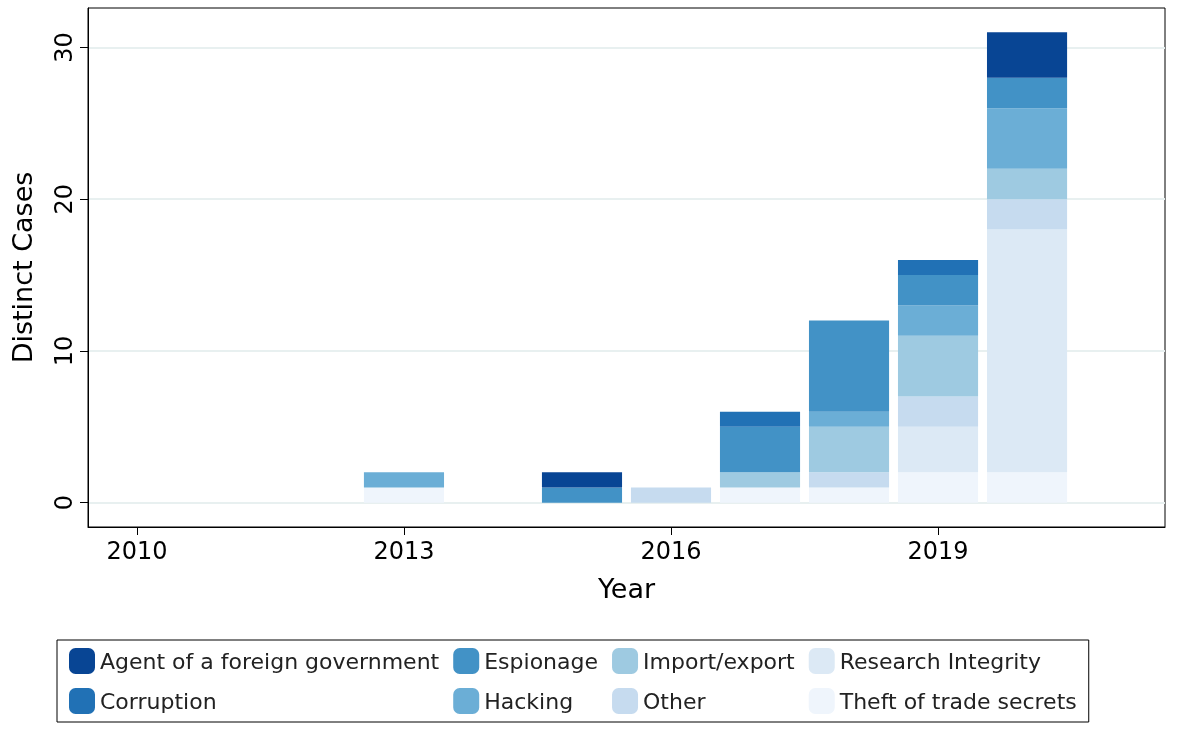 This screenshot has width=1196, height=738. Describe the element at coordinates (64, 351) in the screenshot. I see `y-tick-label: 10` at that location.